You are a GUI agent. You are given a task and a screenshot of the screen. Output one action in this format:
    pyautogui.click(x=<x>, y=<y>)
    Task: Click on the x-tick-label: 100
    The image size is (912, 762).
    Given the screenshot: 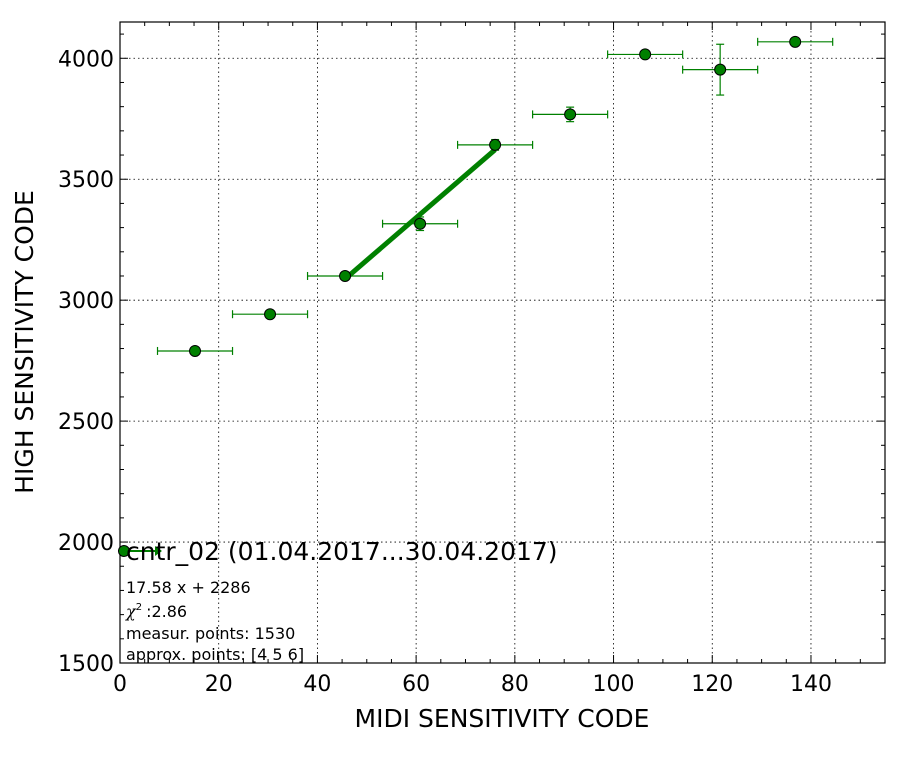 What is the action you would take?
    pyautogui.click(x=614, y=684)
    